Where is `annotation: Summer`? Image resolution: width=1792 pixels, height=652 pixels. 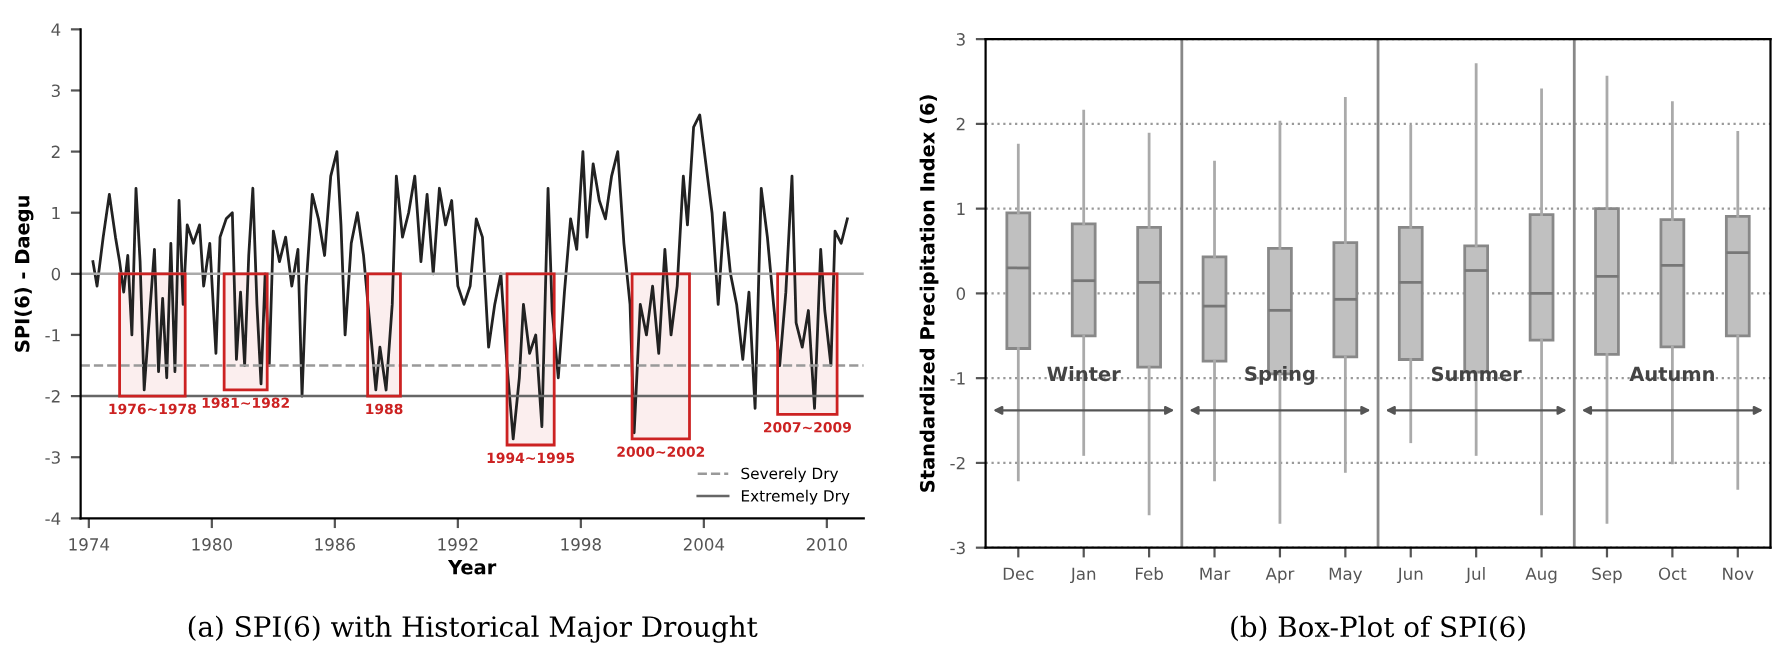
annotation: Summer is located at coordinates (1476, 374).